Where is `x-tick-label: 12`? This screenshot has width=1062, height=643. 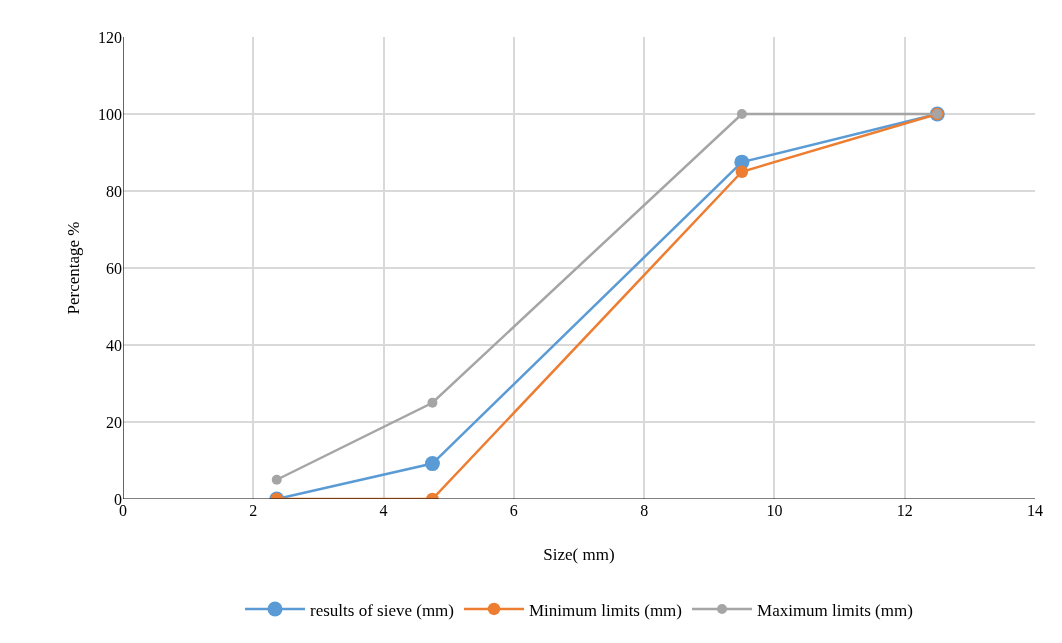 x-tick-label: 12 is located at coordinates (904, 510).